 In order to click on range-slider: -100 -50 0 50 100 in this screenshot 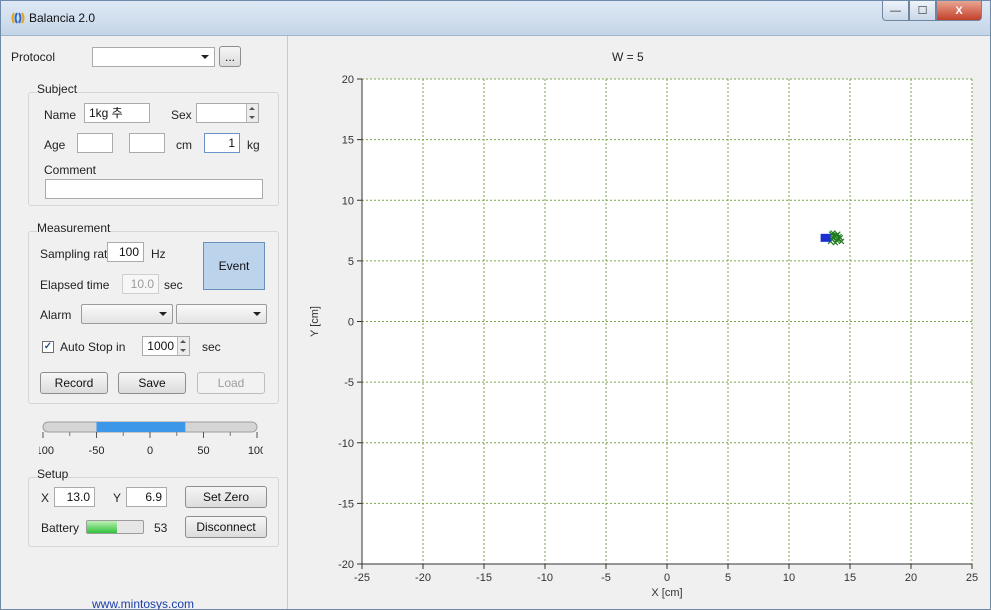, I will do `click(151, 441)`.